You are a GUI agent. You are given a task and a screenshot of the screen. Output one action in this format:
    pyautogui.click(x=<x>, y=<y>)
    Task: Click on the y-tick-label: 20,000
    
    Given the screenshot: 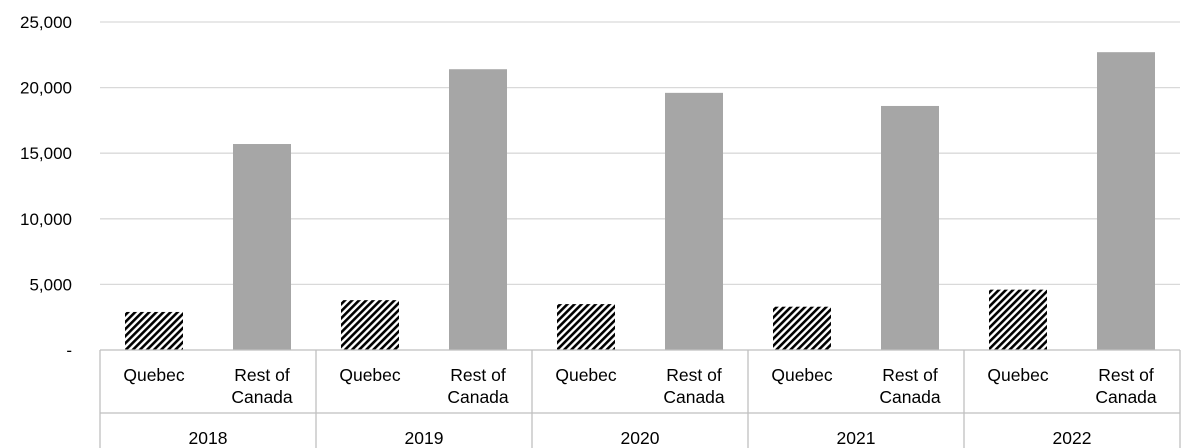 What is the action you would take?
    pyautogui.click(x=46, y=88)
    